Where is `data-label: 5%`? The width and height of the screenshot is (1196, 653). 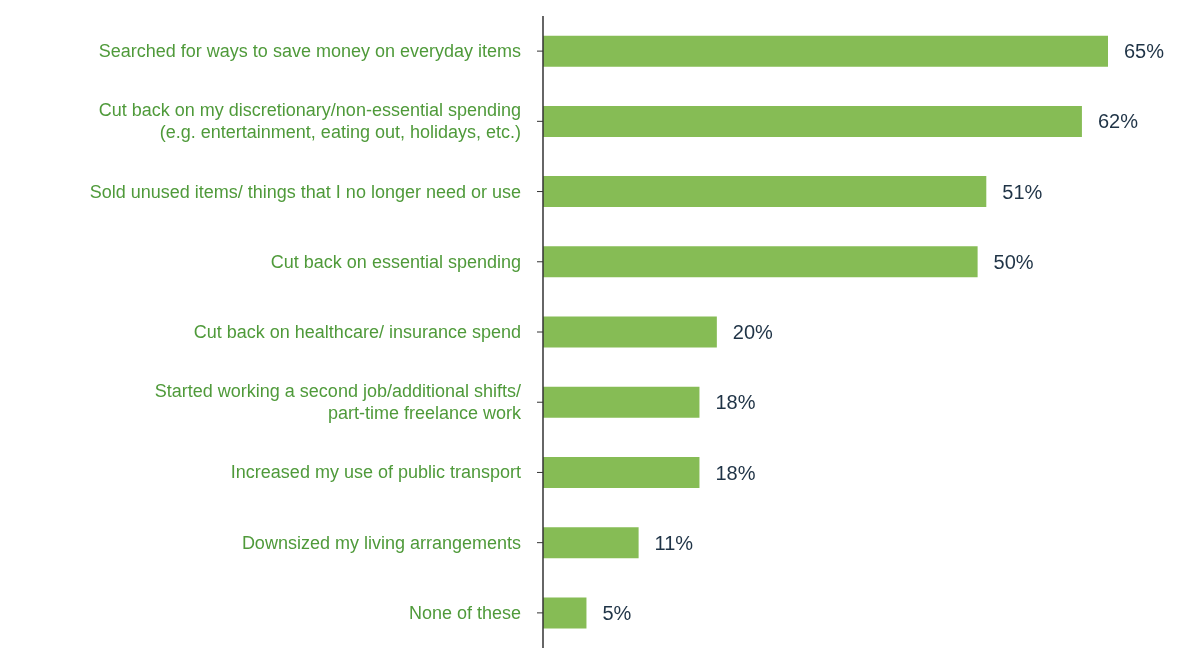
data-label: 5% is located at coordinates (617, 613).